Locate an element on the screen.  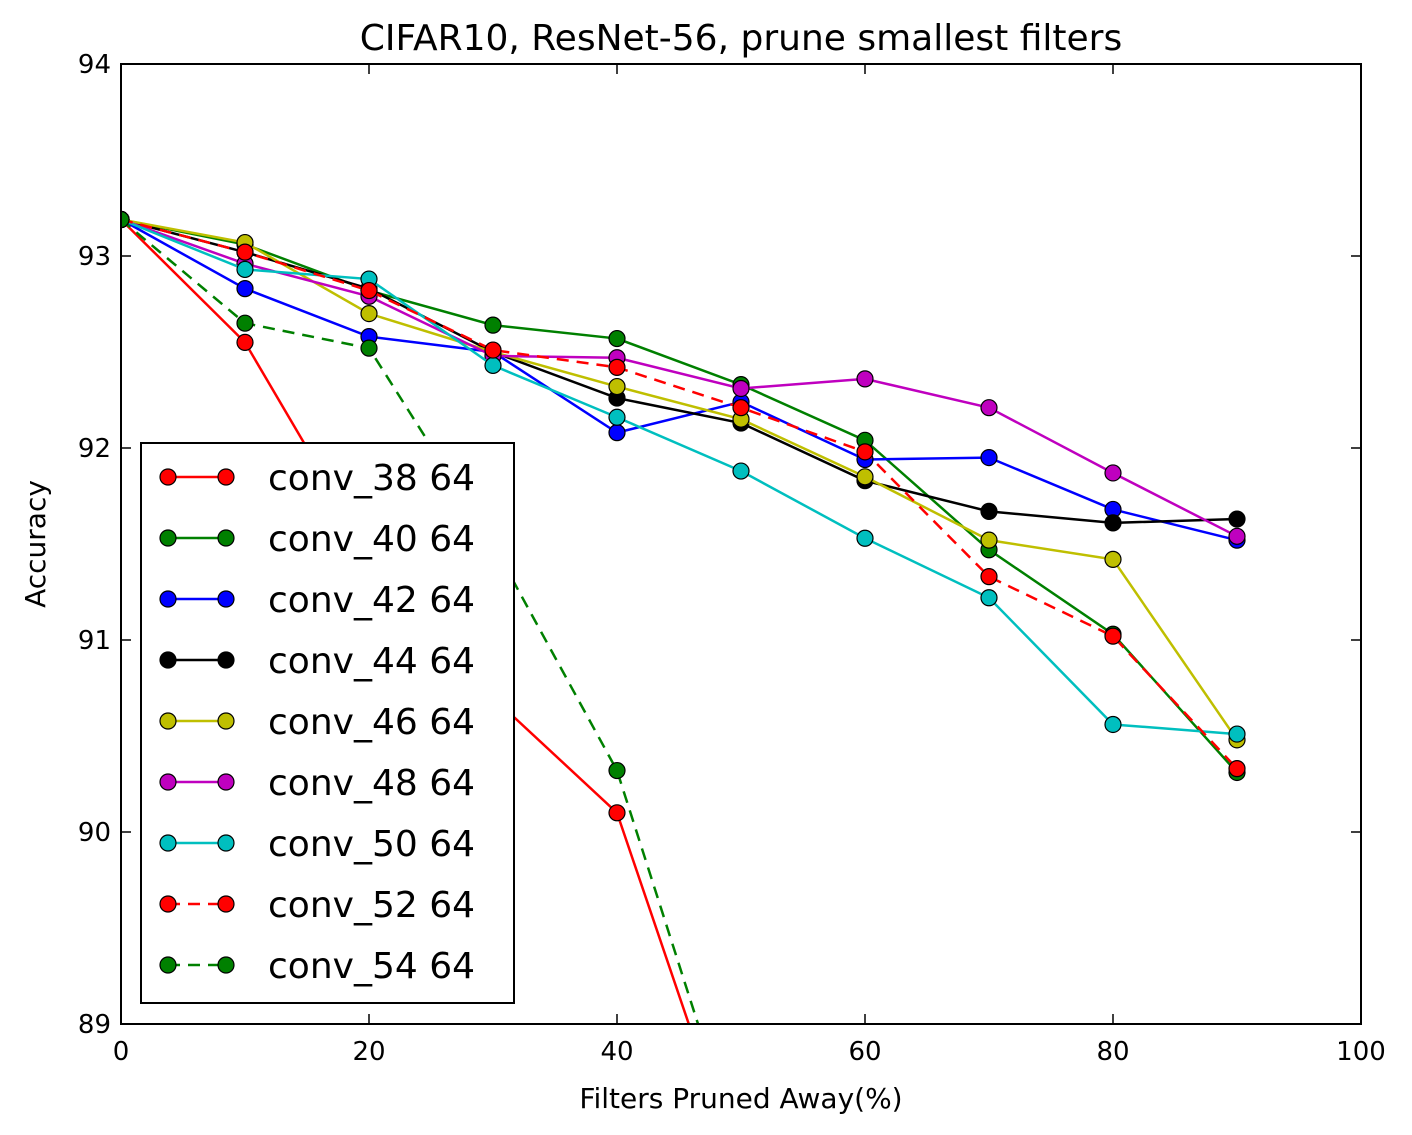
legend-label: conv_46 64 is located at coordinates (371, 722).